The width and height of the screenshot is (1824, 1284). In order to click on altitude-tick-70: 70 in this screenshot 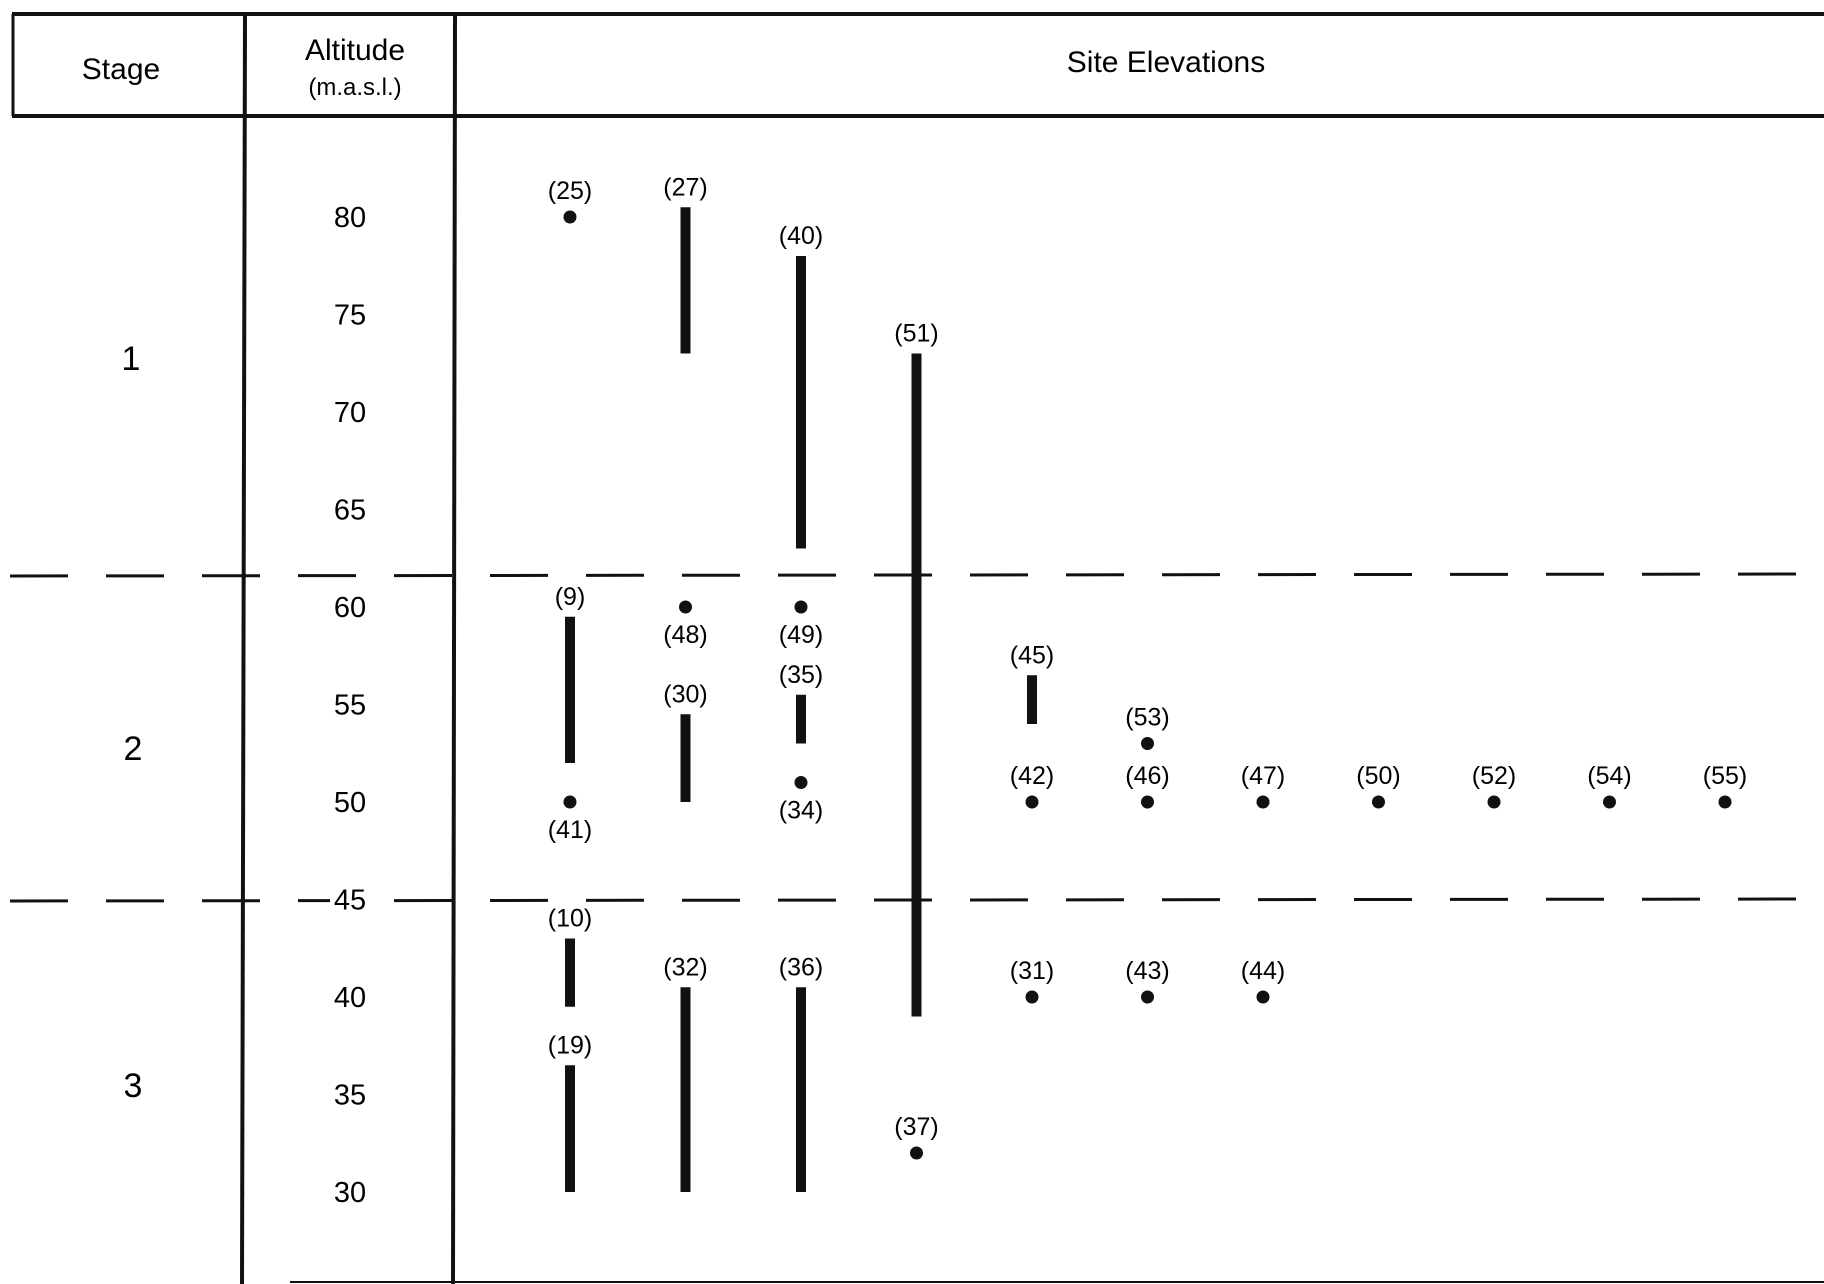, I will do `click(350, 413)`.